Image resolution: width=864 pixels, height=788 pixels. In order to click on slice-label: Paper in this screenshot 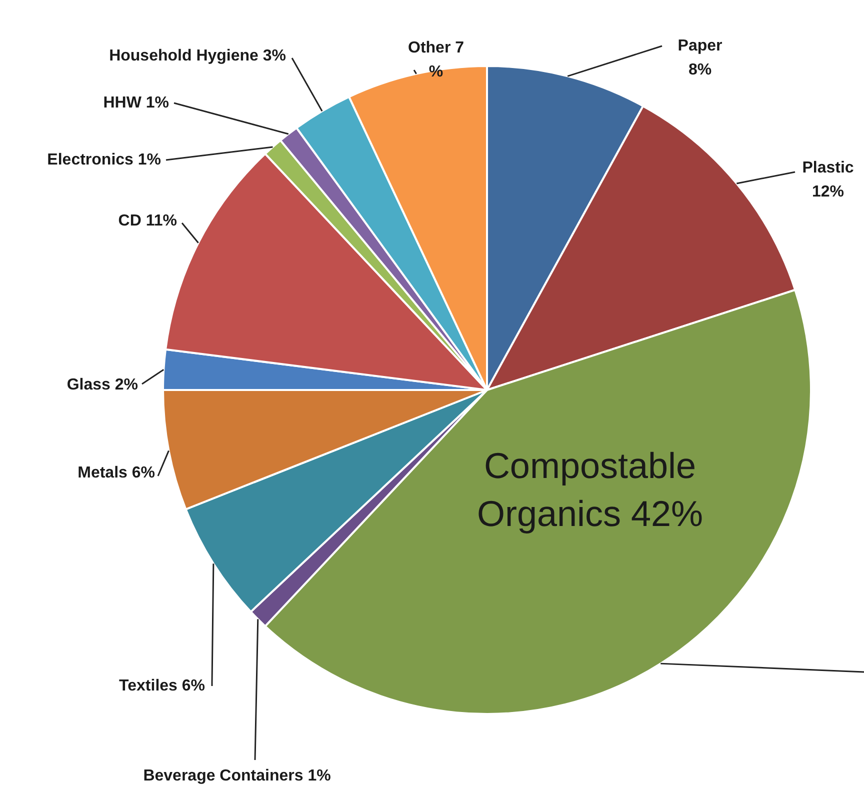, I will do `click(700, 45)`.